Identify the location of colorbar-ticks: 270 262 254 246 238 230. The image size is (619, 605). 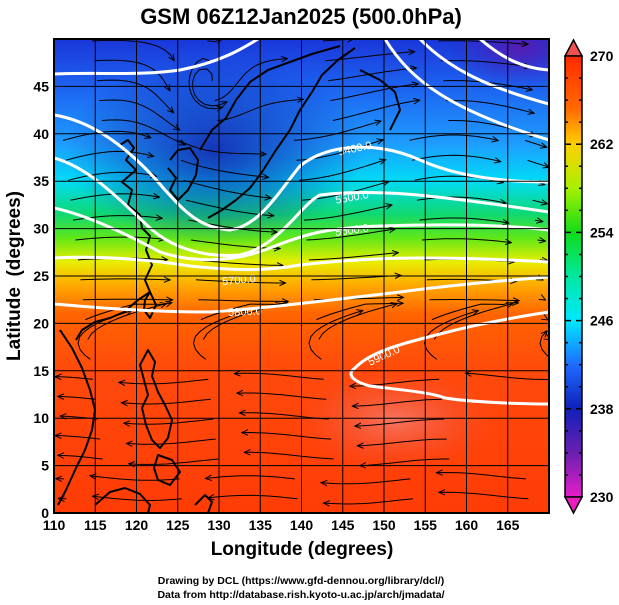
(589, 276).